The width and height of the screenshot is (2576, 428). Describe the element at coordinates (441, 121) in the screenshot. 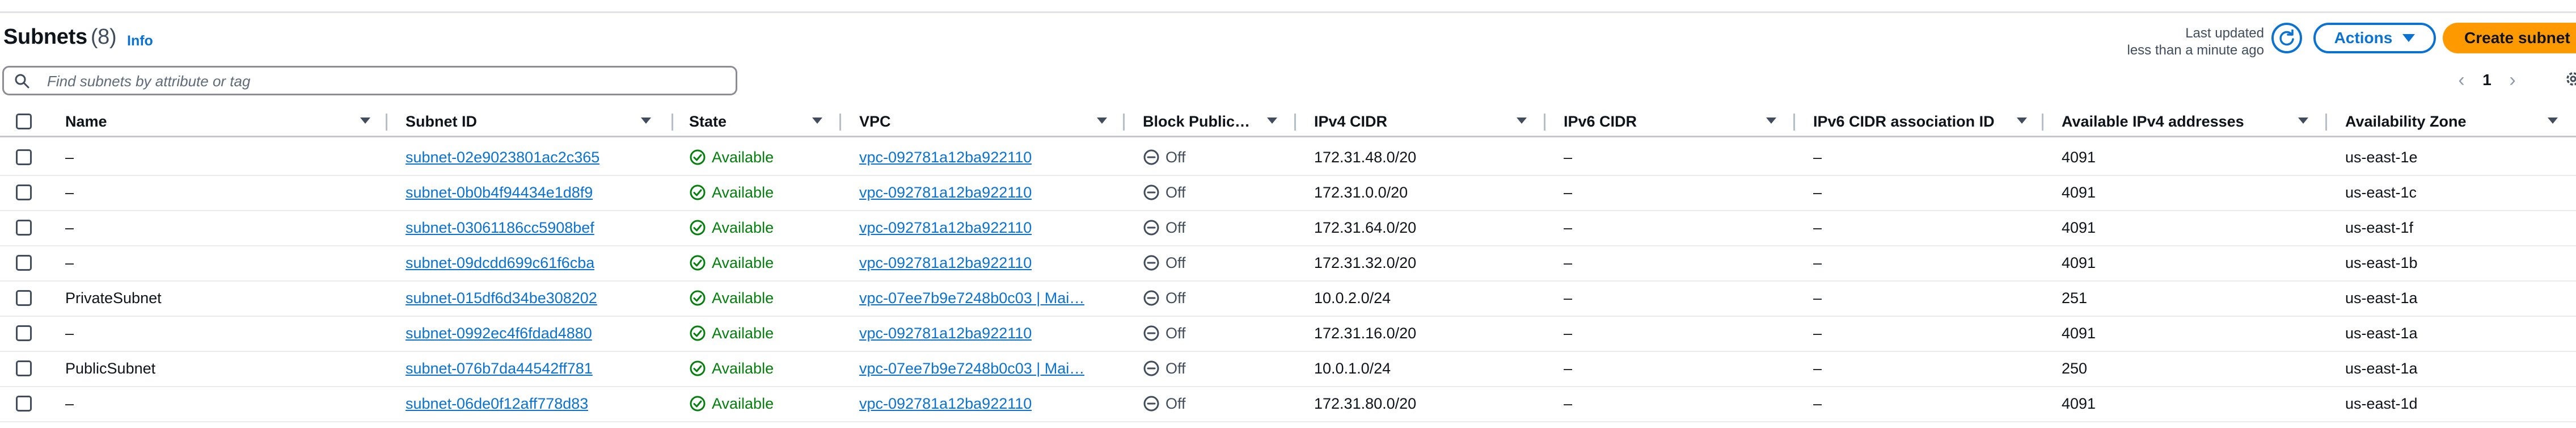

I see `column-header-subnet-id: Subnet ID` at that location.